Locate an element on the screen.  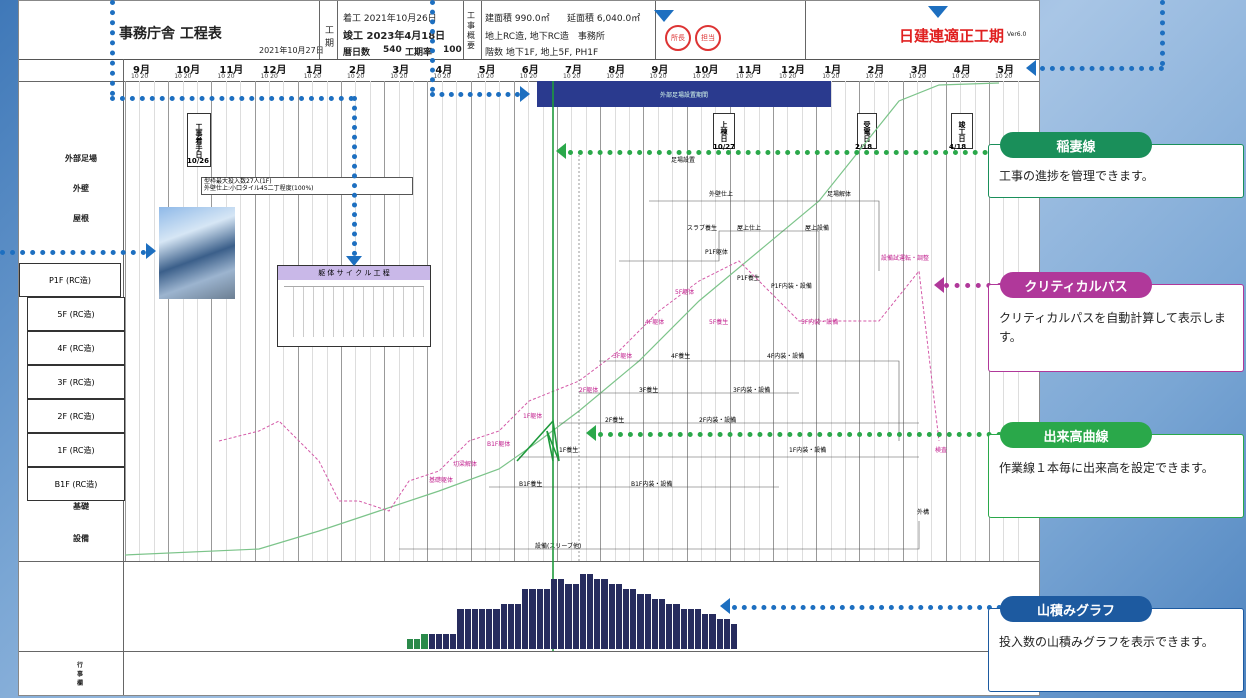
task-5f-interior: 5F内装・設備 is located at coordinates (820, 322).